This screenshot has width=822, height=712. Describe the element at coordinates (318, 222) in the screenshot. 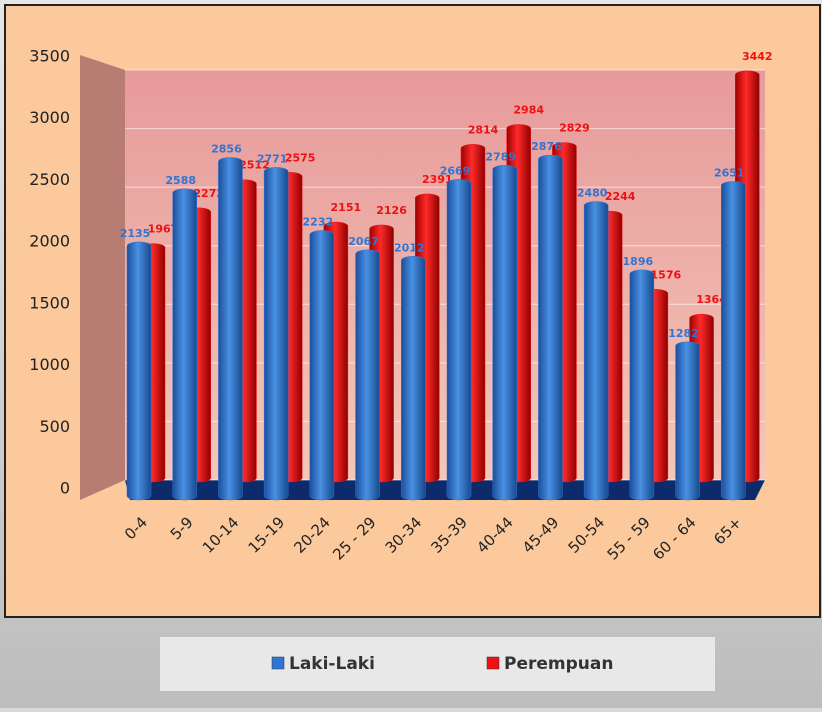

I see `data-label: 2232` at that location.